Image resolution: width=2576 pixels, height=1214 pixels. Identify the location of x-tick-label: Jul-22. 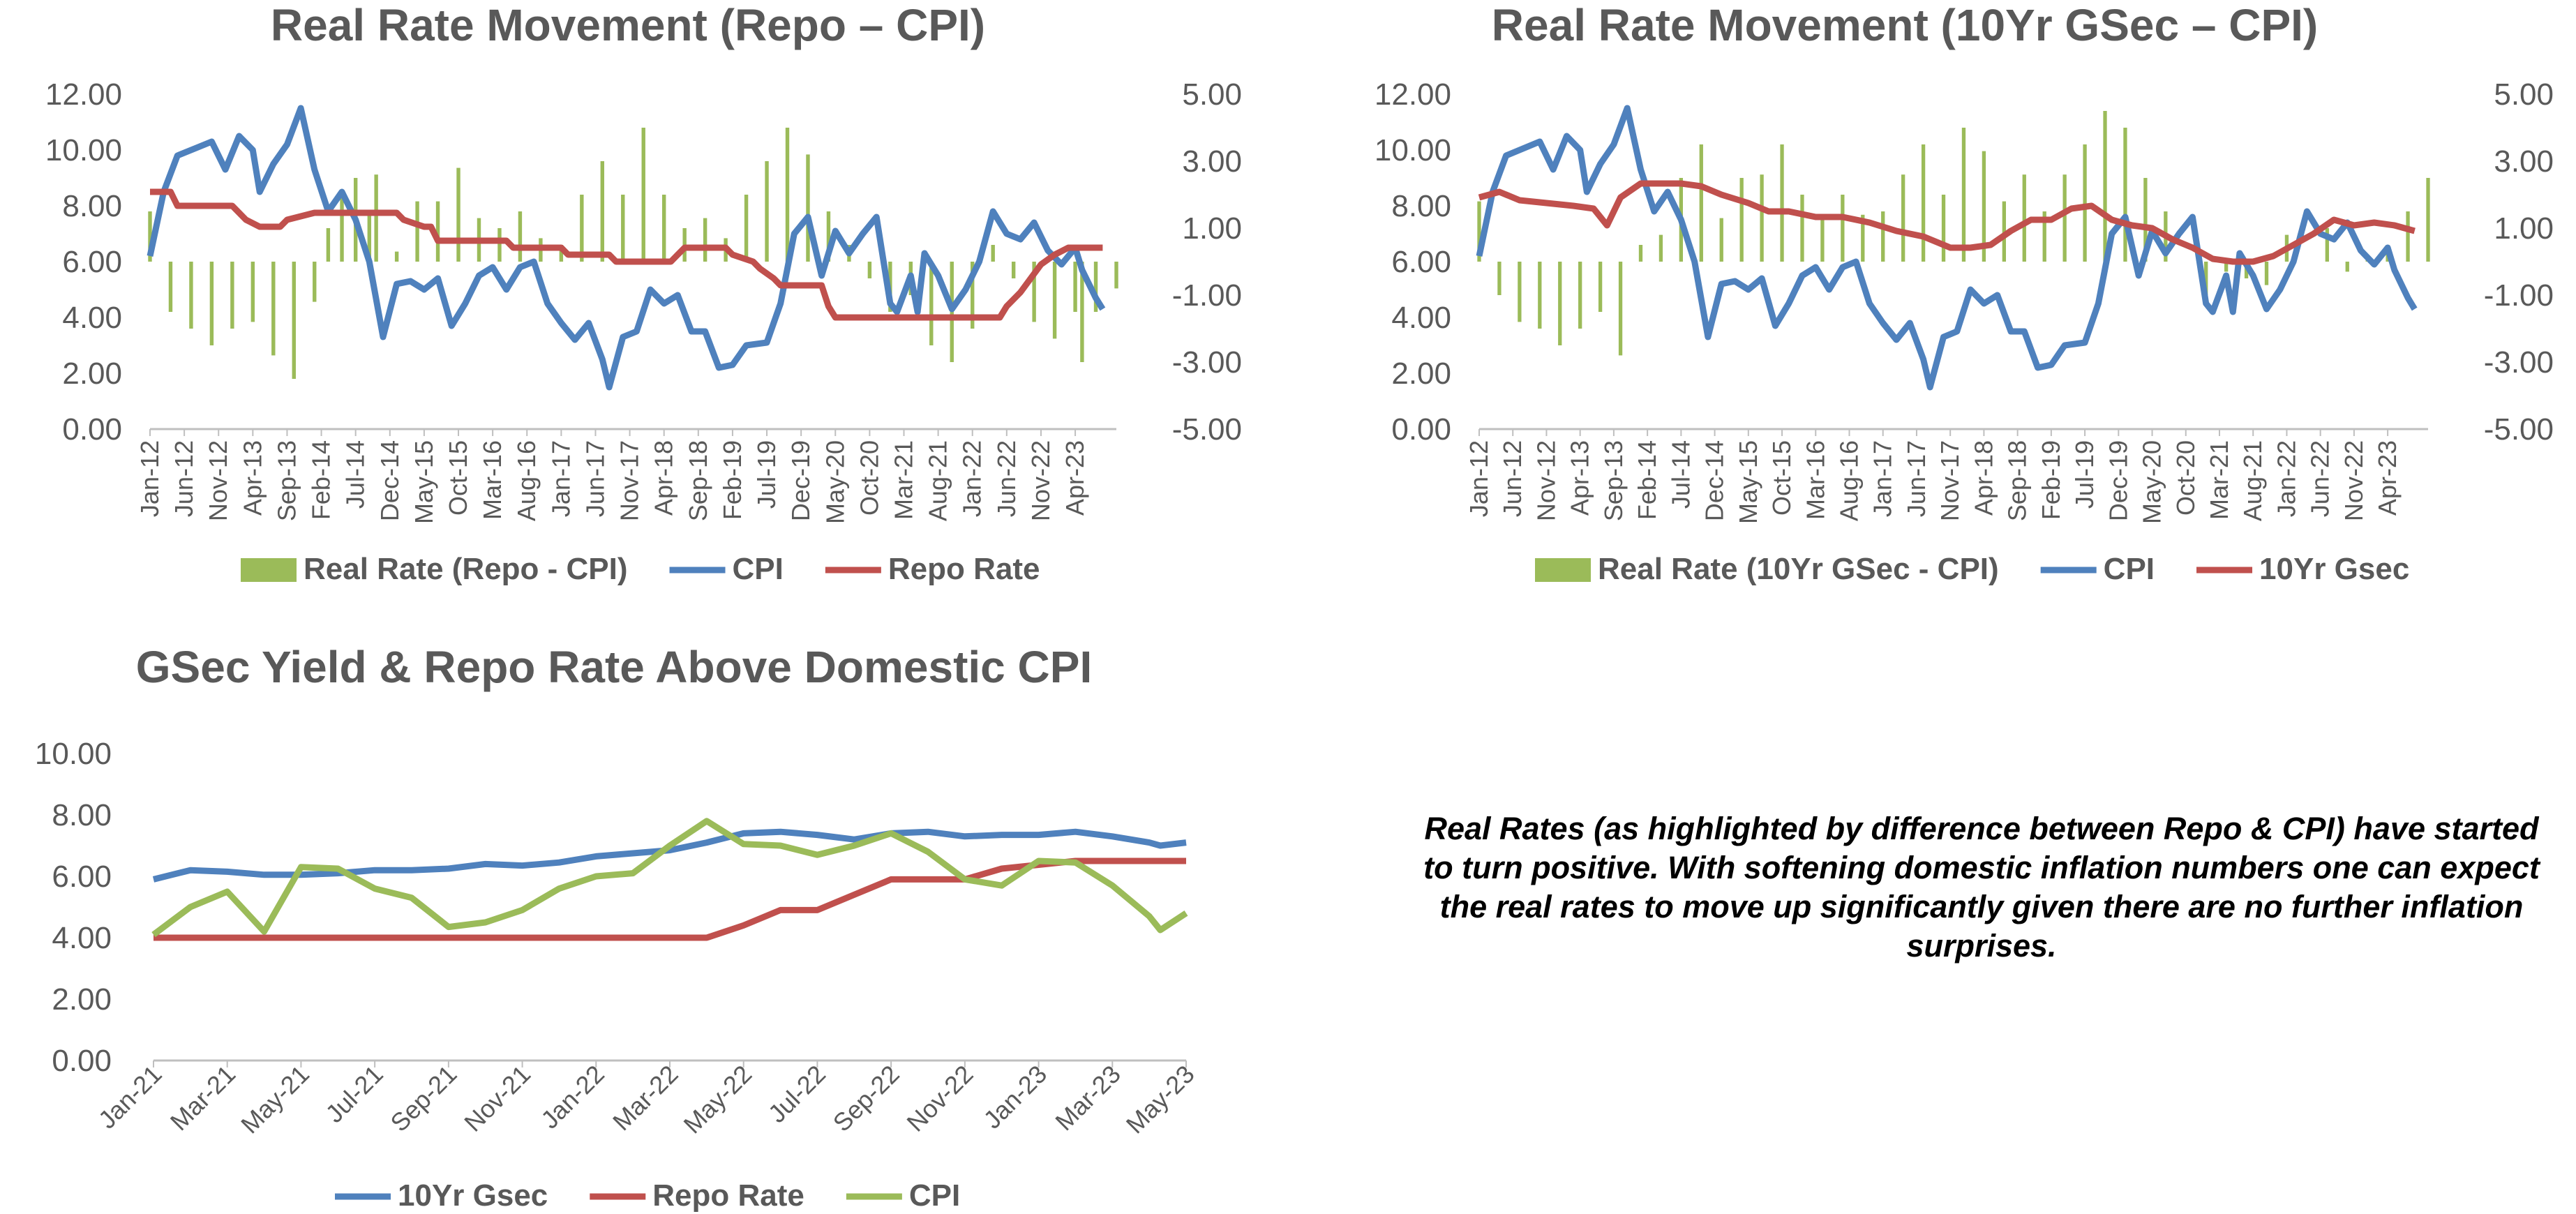
(797, 1094).